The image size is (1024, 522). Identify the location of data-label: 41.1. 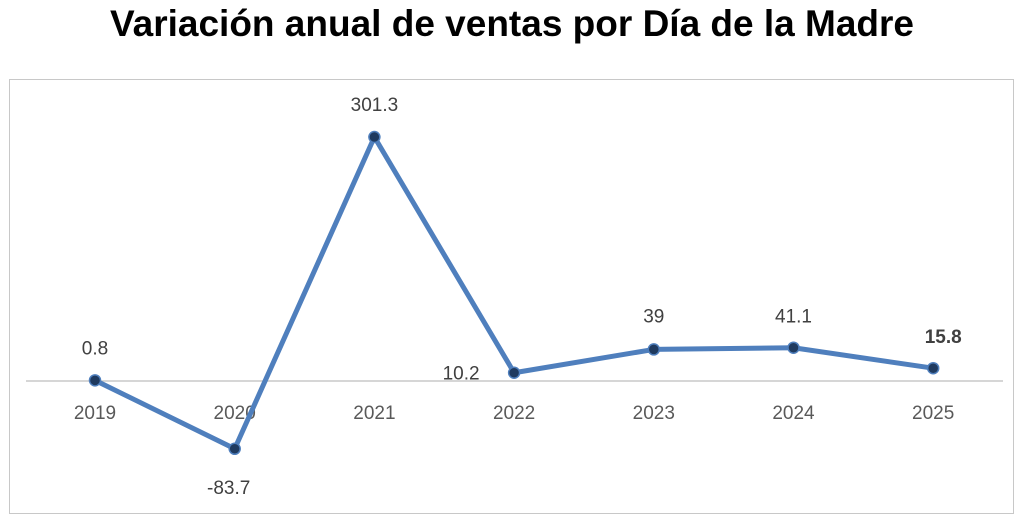
(793, 317).